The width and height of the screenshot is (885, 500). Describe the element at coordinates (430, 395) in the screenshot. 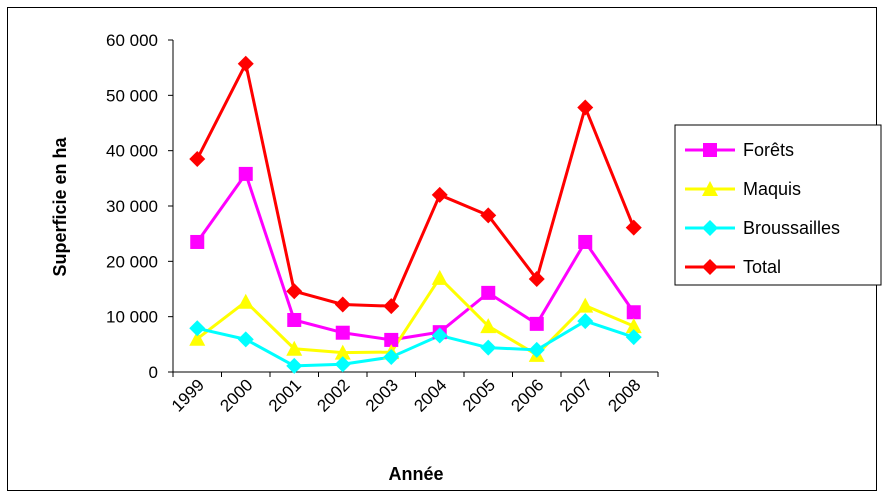

I see `x-tick-label: 2004` at that location.